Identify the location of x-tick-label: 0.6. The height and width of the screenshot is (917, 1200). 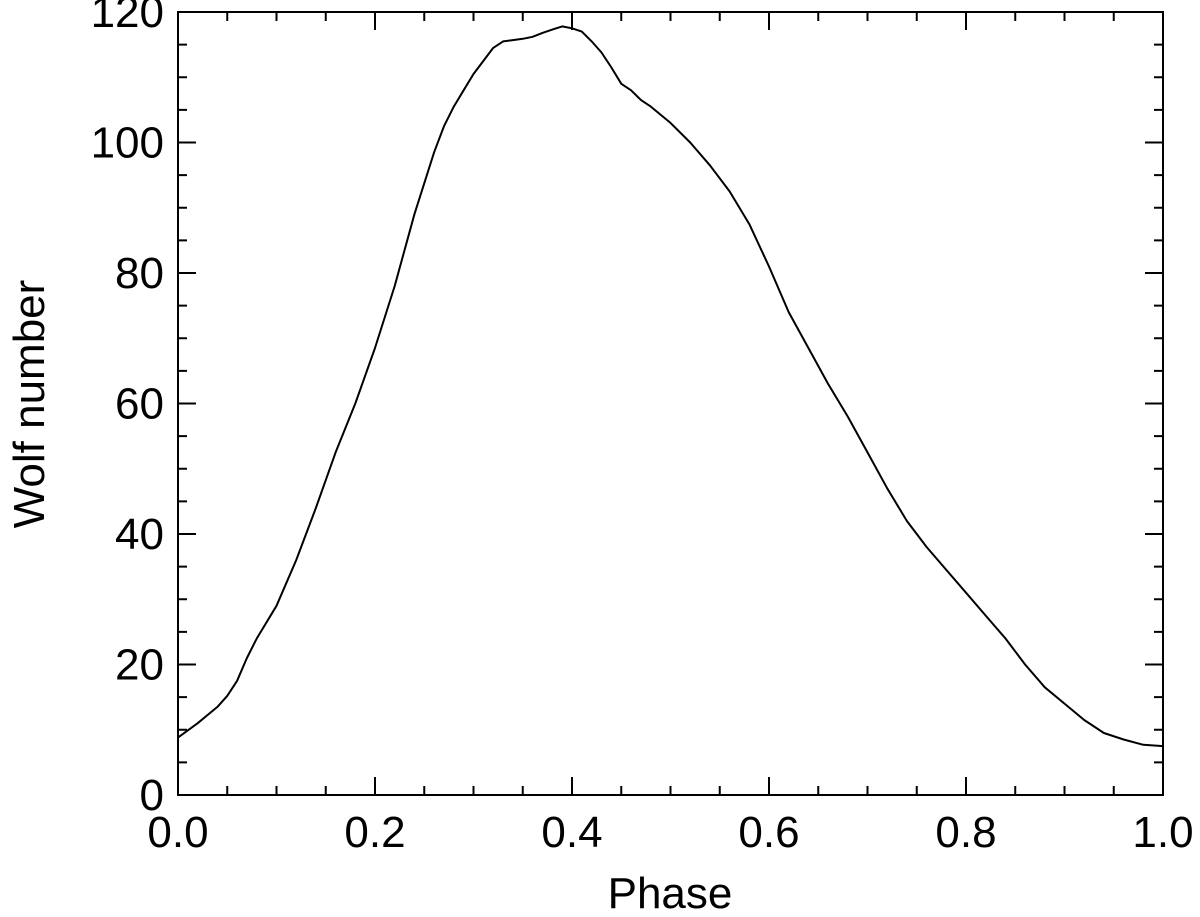
(768, 832).